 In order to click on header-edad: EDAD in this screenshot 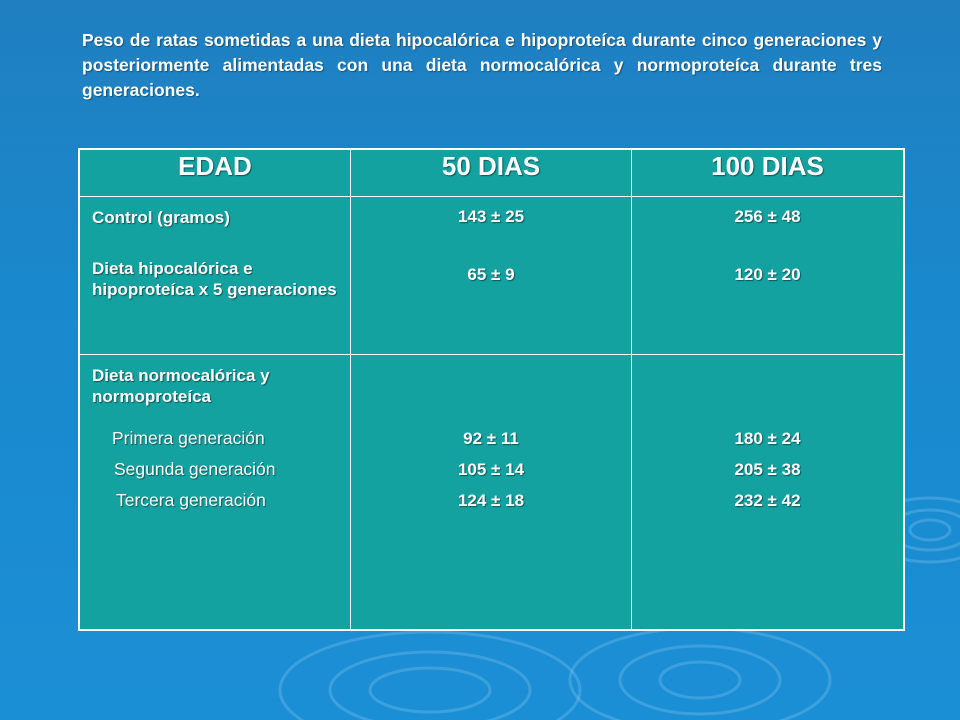, I will do `click(214, 172)`.